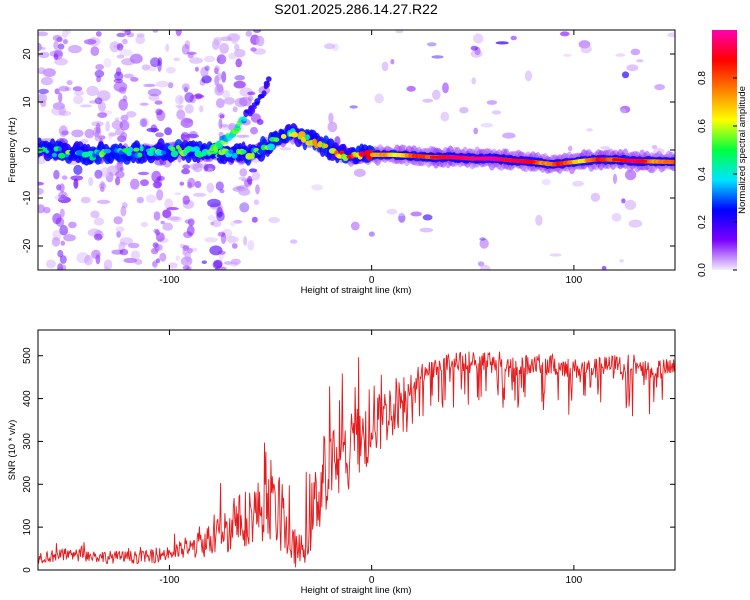  I want to click on spectrogram-x-tick-label: 100, so click(574, 280).